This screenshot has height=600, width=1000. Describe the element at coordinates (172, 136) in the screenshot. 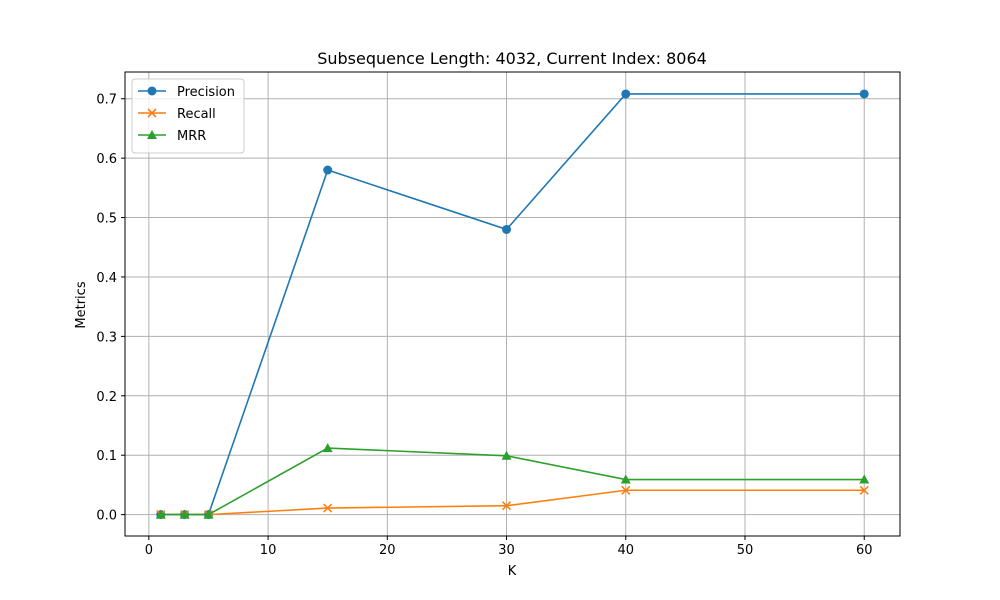

I see `legend-item-mrr: MRR` at that location.